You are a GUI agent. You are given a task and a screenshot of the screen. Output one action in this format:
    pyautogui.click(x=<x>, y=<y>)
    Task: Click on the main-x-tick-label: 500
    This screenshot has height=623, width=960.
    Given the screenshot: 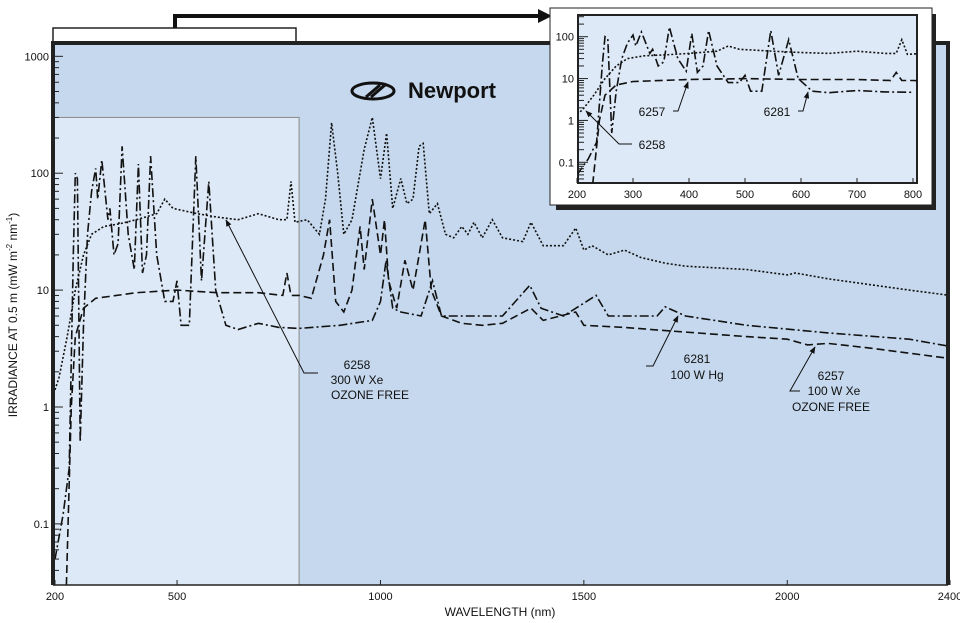 What is the action you would take?
    pyautogui.click(x=177, y=597)
    